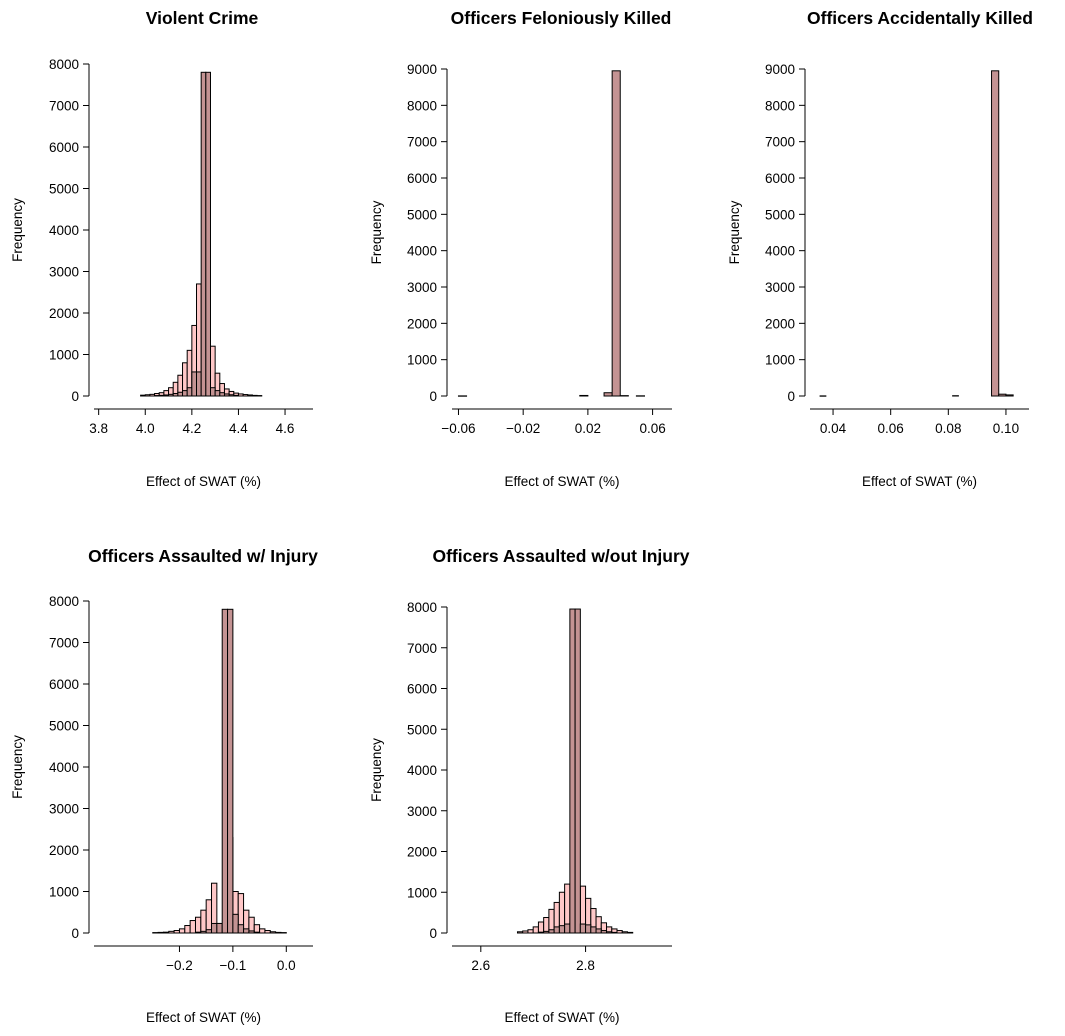  I want to click on x-tick-label: 4.2, so click(191, 428).